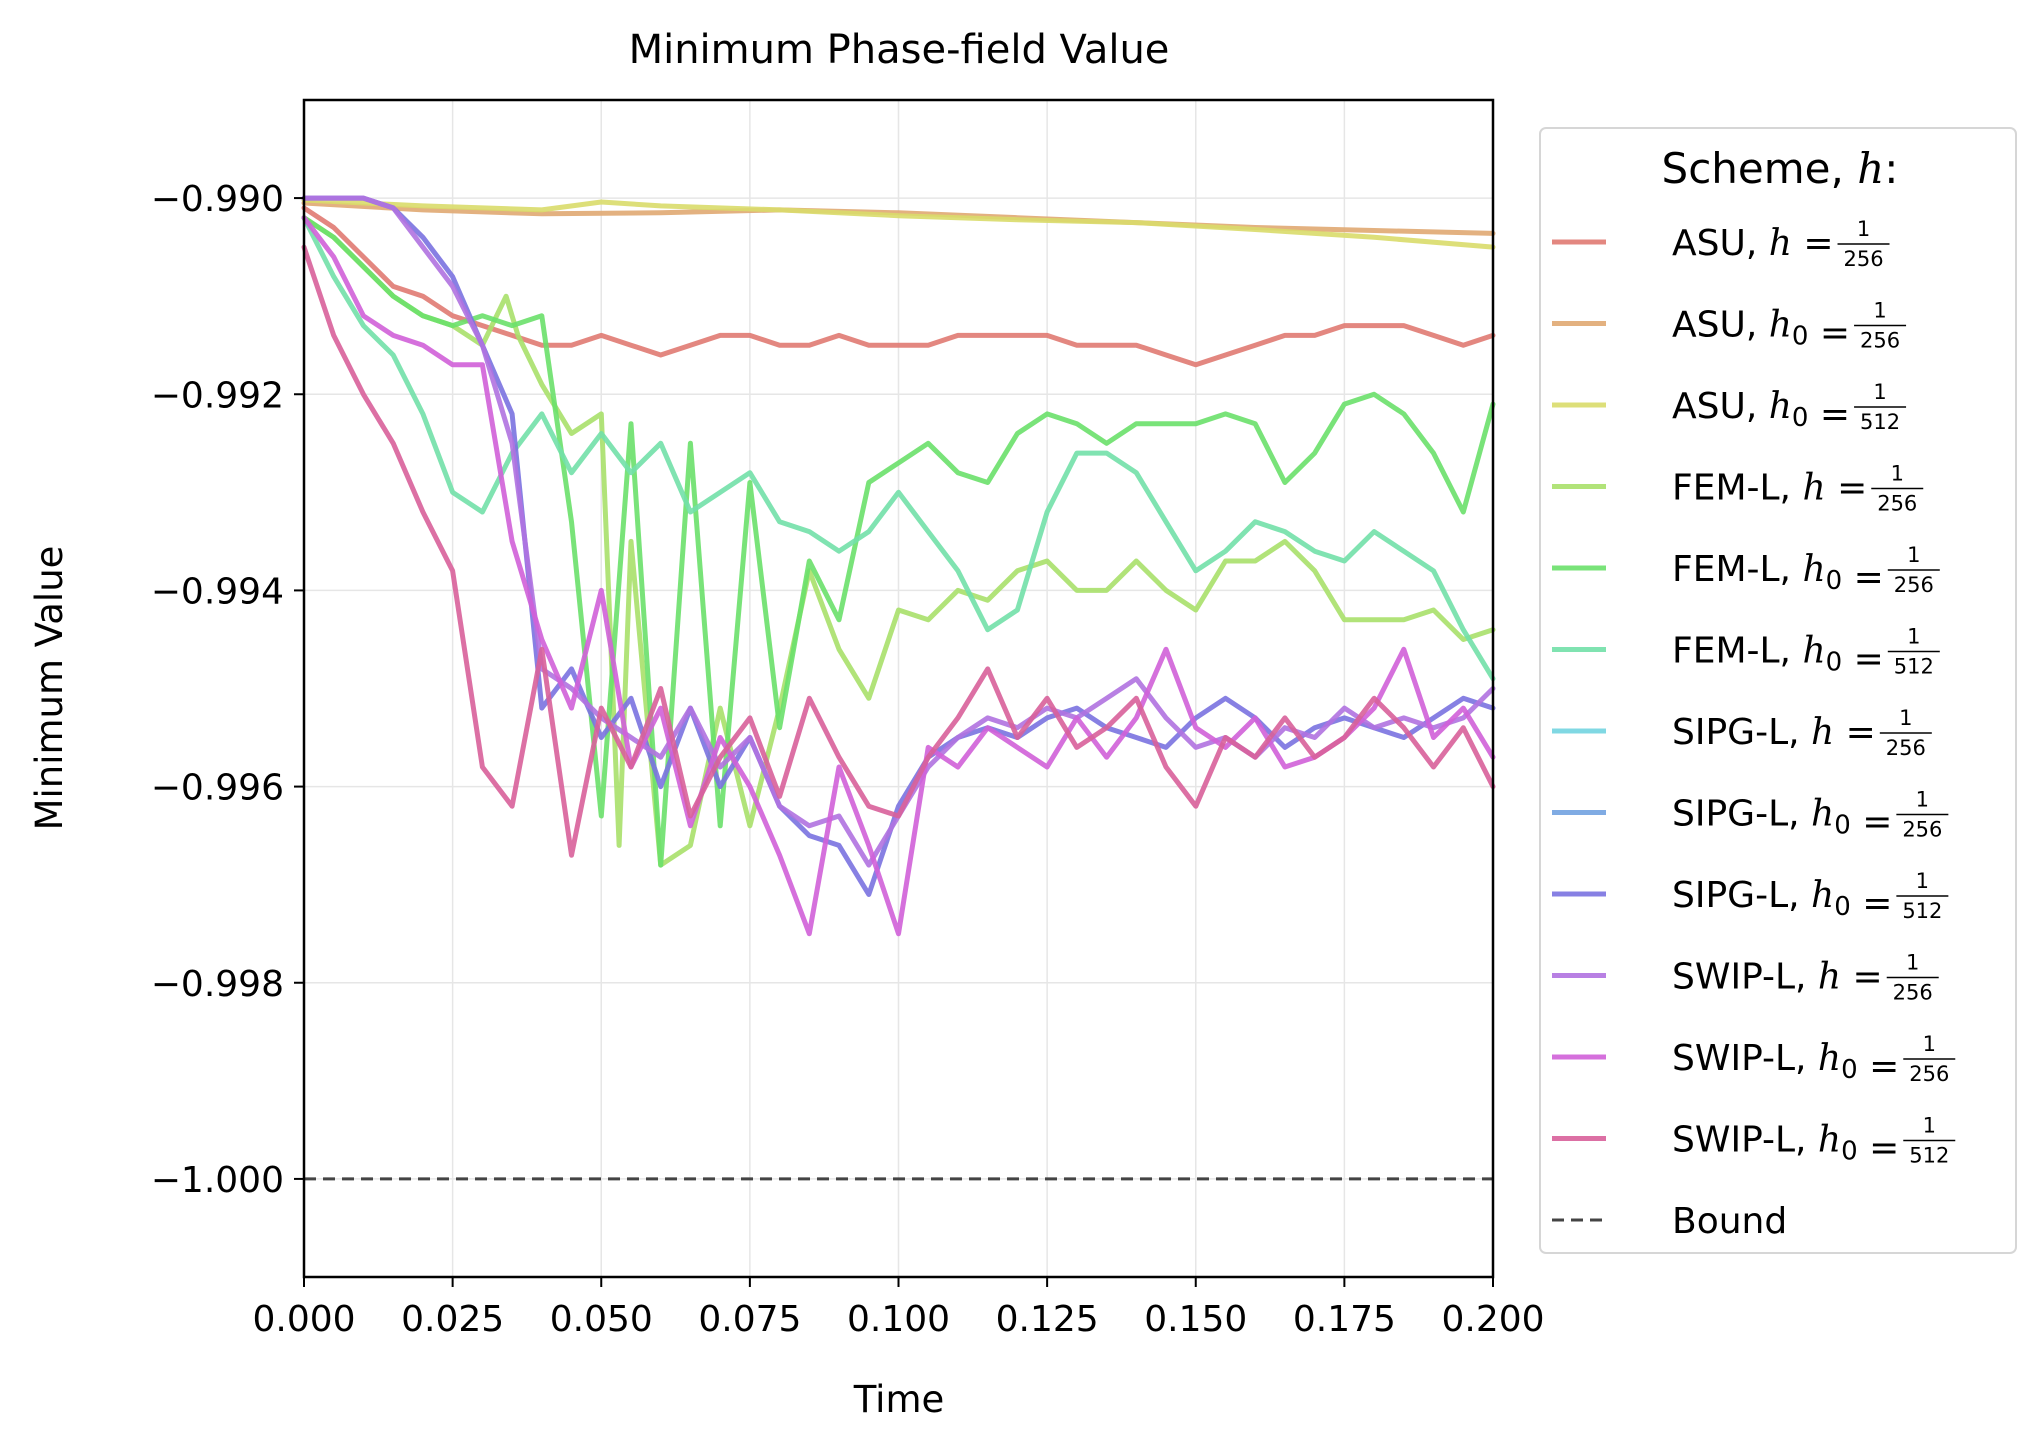  Describe the element at coordinates (217, 395) in the screenshot. I see `y-tick-label: −0.992` at that location.